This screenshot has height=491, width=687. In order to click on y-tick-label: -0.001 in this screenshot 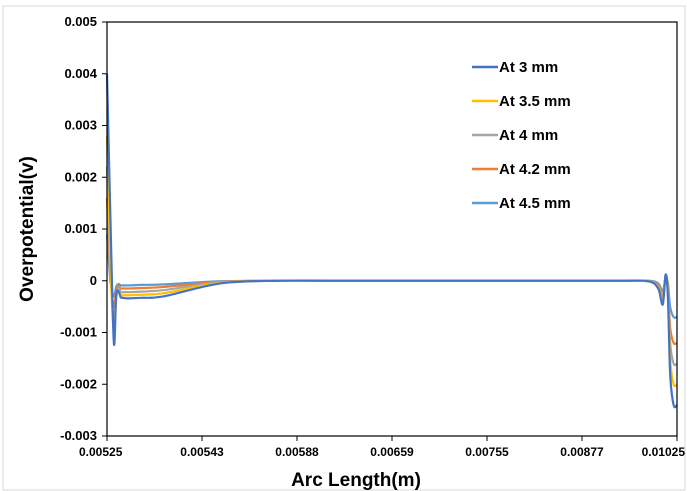, I will do `click(78, 332)`.